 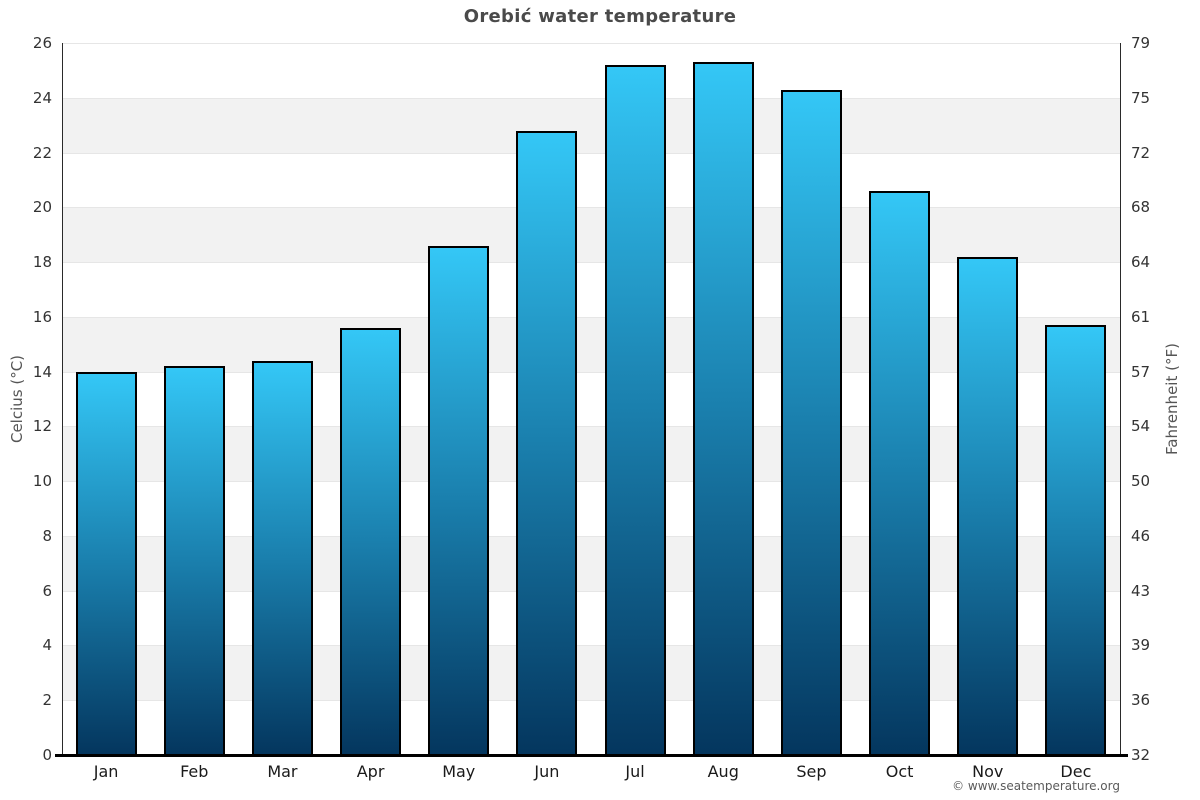 What do you see at coordinates (370, 771) in the screenshot?
I see `xtick-apr: Apr` at bounding box center [370, 771].